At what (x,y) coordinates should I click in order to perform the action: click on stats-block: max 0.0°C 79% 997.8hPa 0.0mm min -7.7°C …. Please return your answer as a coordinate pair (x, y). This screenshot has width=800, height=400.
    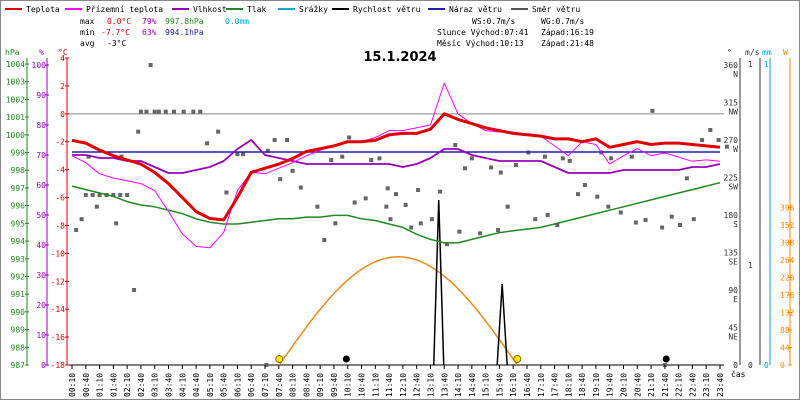
    Looking at the image, I should click on (164, 32).